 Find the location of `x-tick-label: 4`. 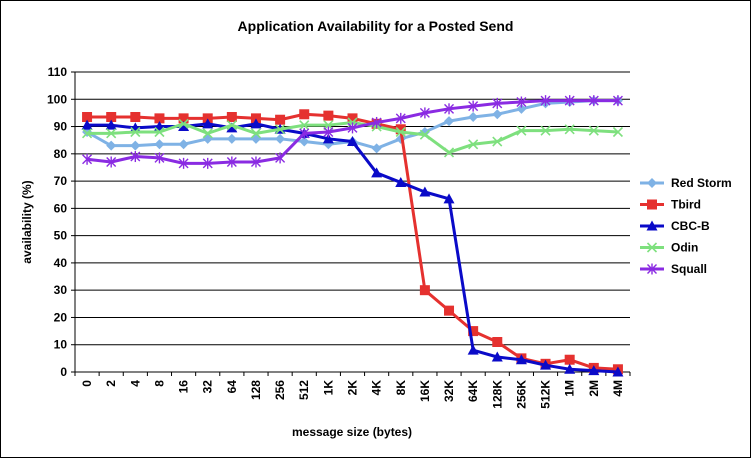

x-tick-label: 4 is located at coordinates (135, 383).